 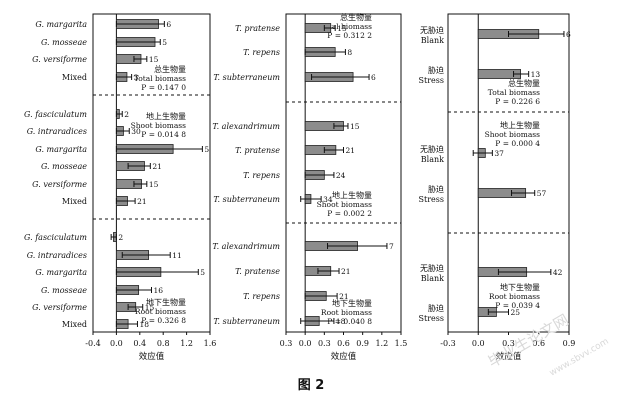 I want to click on group-title-en: Shoot biomass, so click(x=159, y=125).